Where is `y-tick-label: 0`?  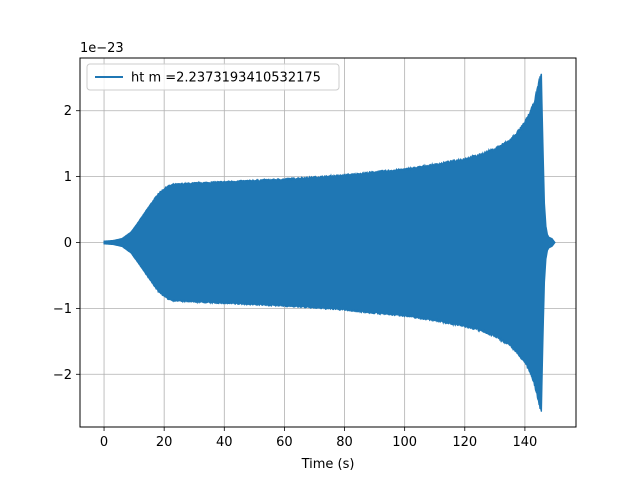
y-tick-label: 0 is located at coordinates (68, 243).